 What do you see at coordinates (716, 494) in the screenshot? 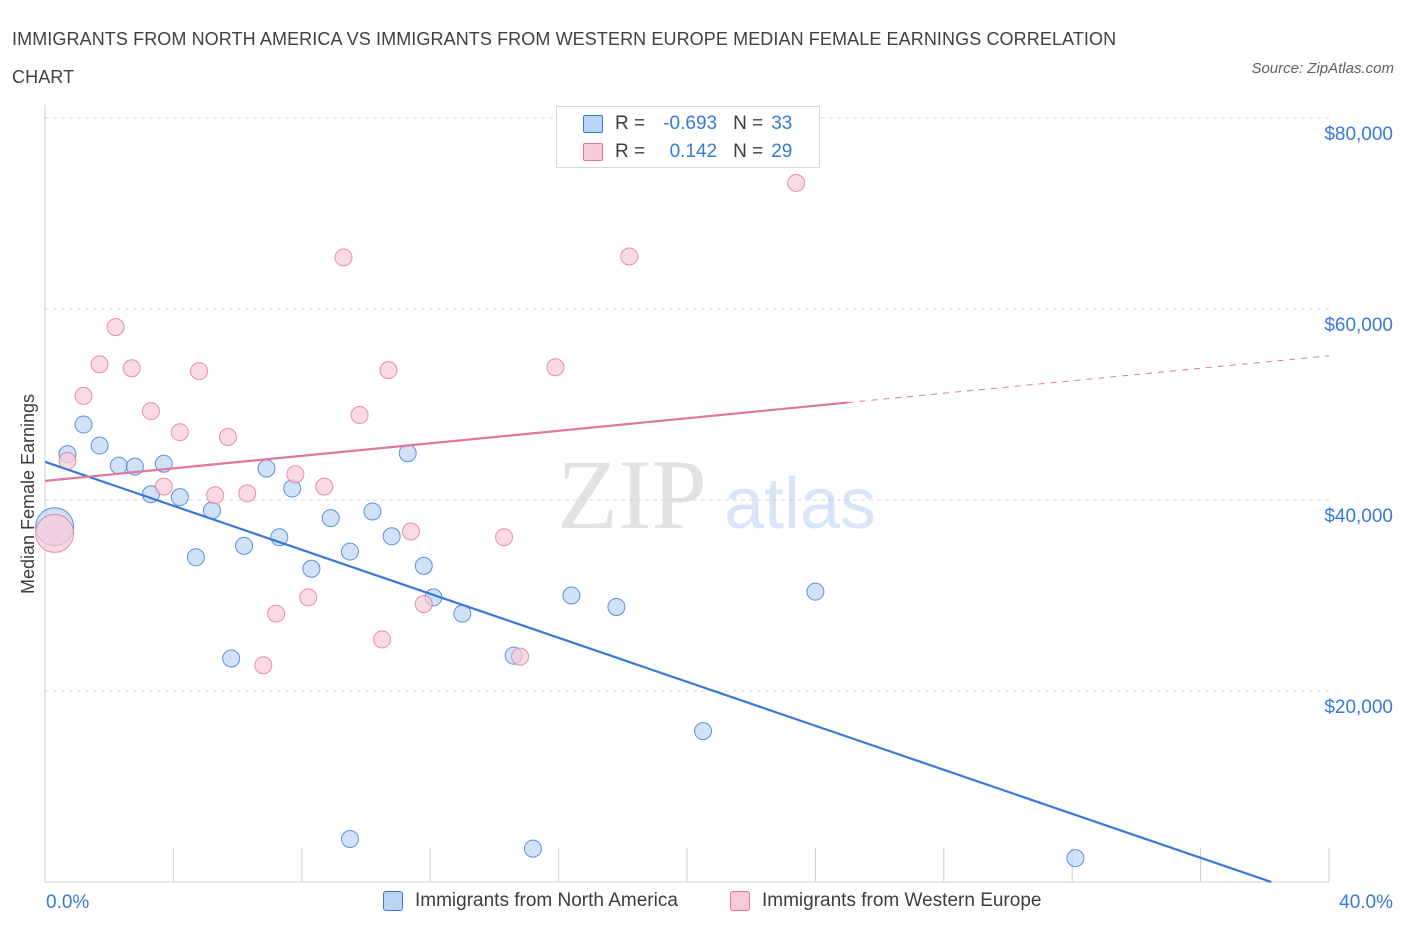
I see `watermark: ZIP atlas` at bounding box center [716, 494].